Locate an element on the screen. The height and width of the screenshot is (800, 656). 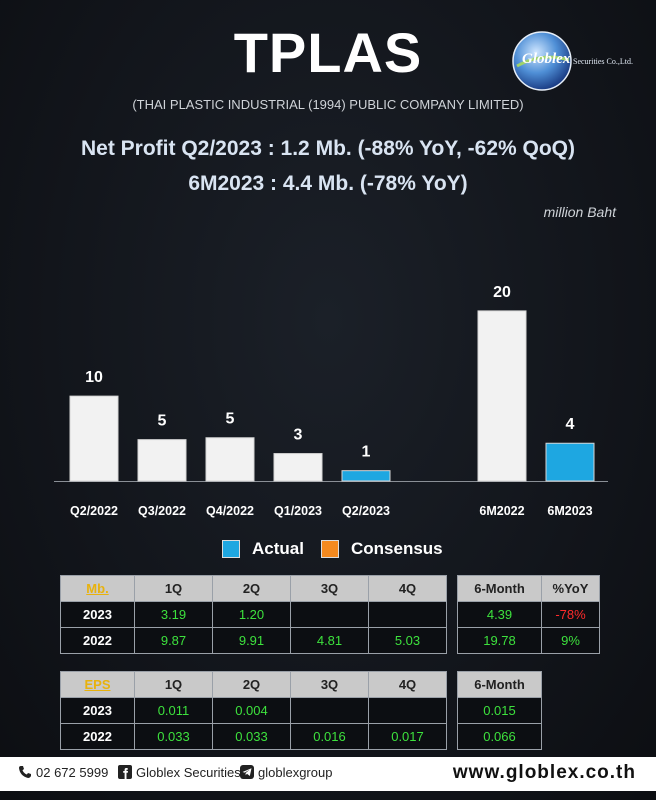
table-cell: 0.011 is located at coordinates (173, 710).